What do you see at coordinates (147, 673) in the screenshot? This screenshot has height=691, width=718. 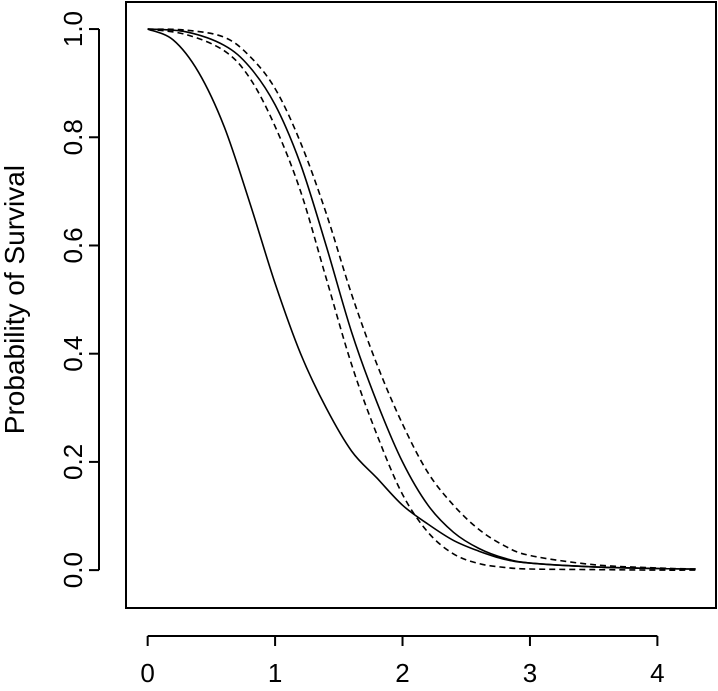 I see `x-tick-label: 0` at bounding box center [147, 673].